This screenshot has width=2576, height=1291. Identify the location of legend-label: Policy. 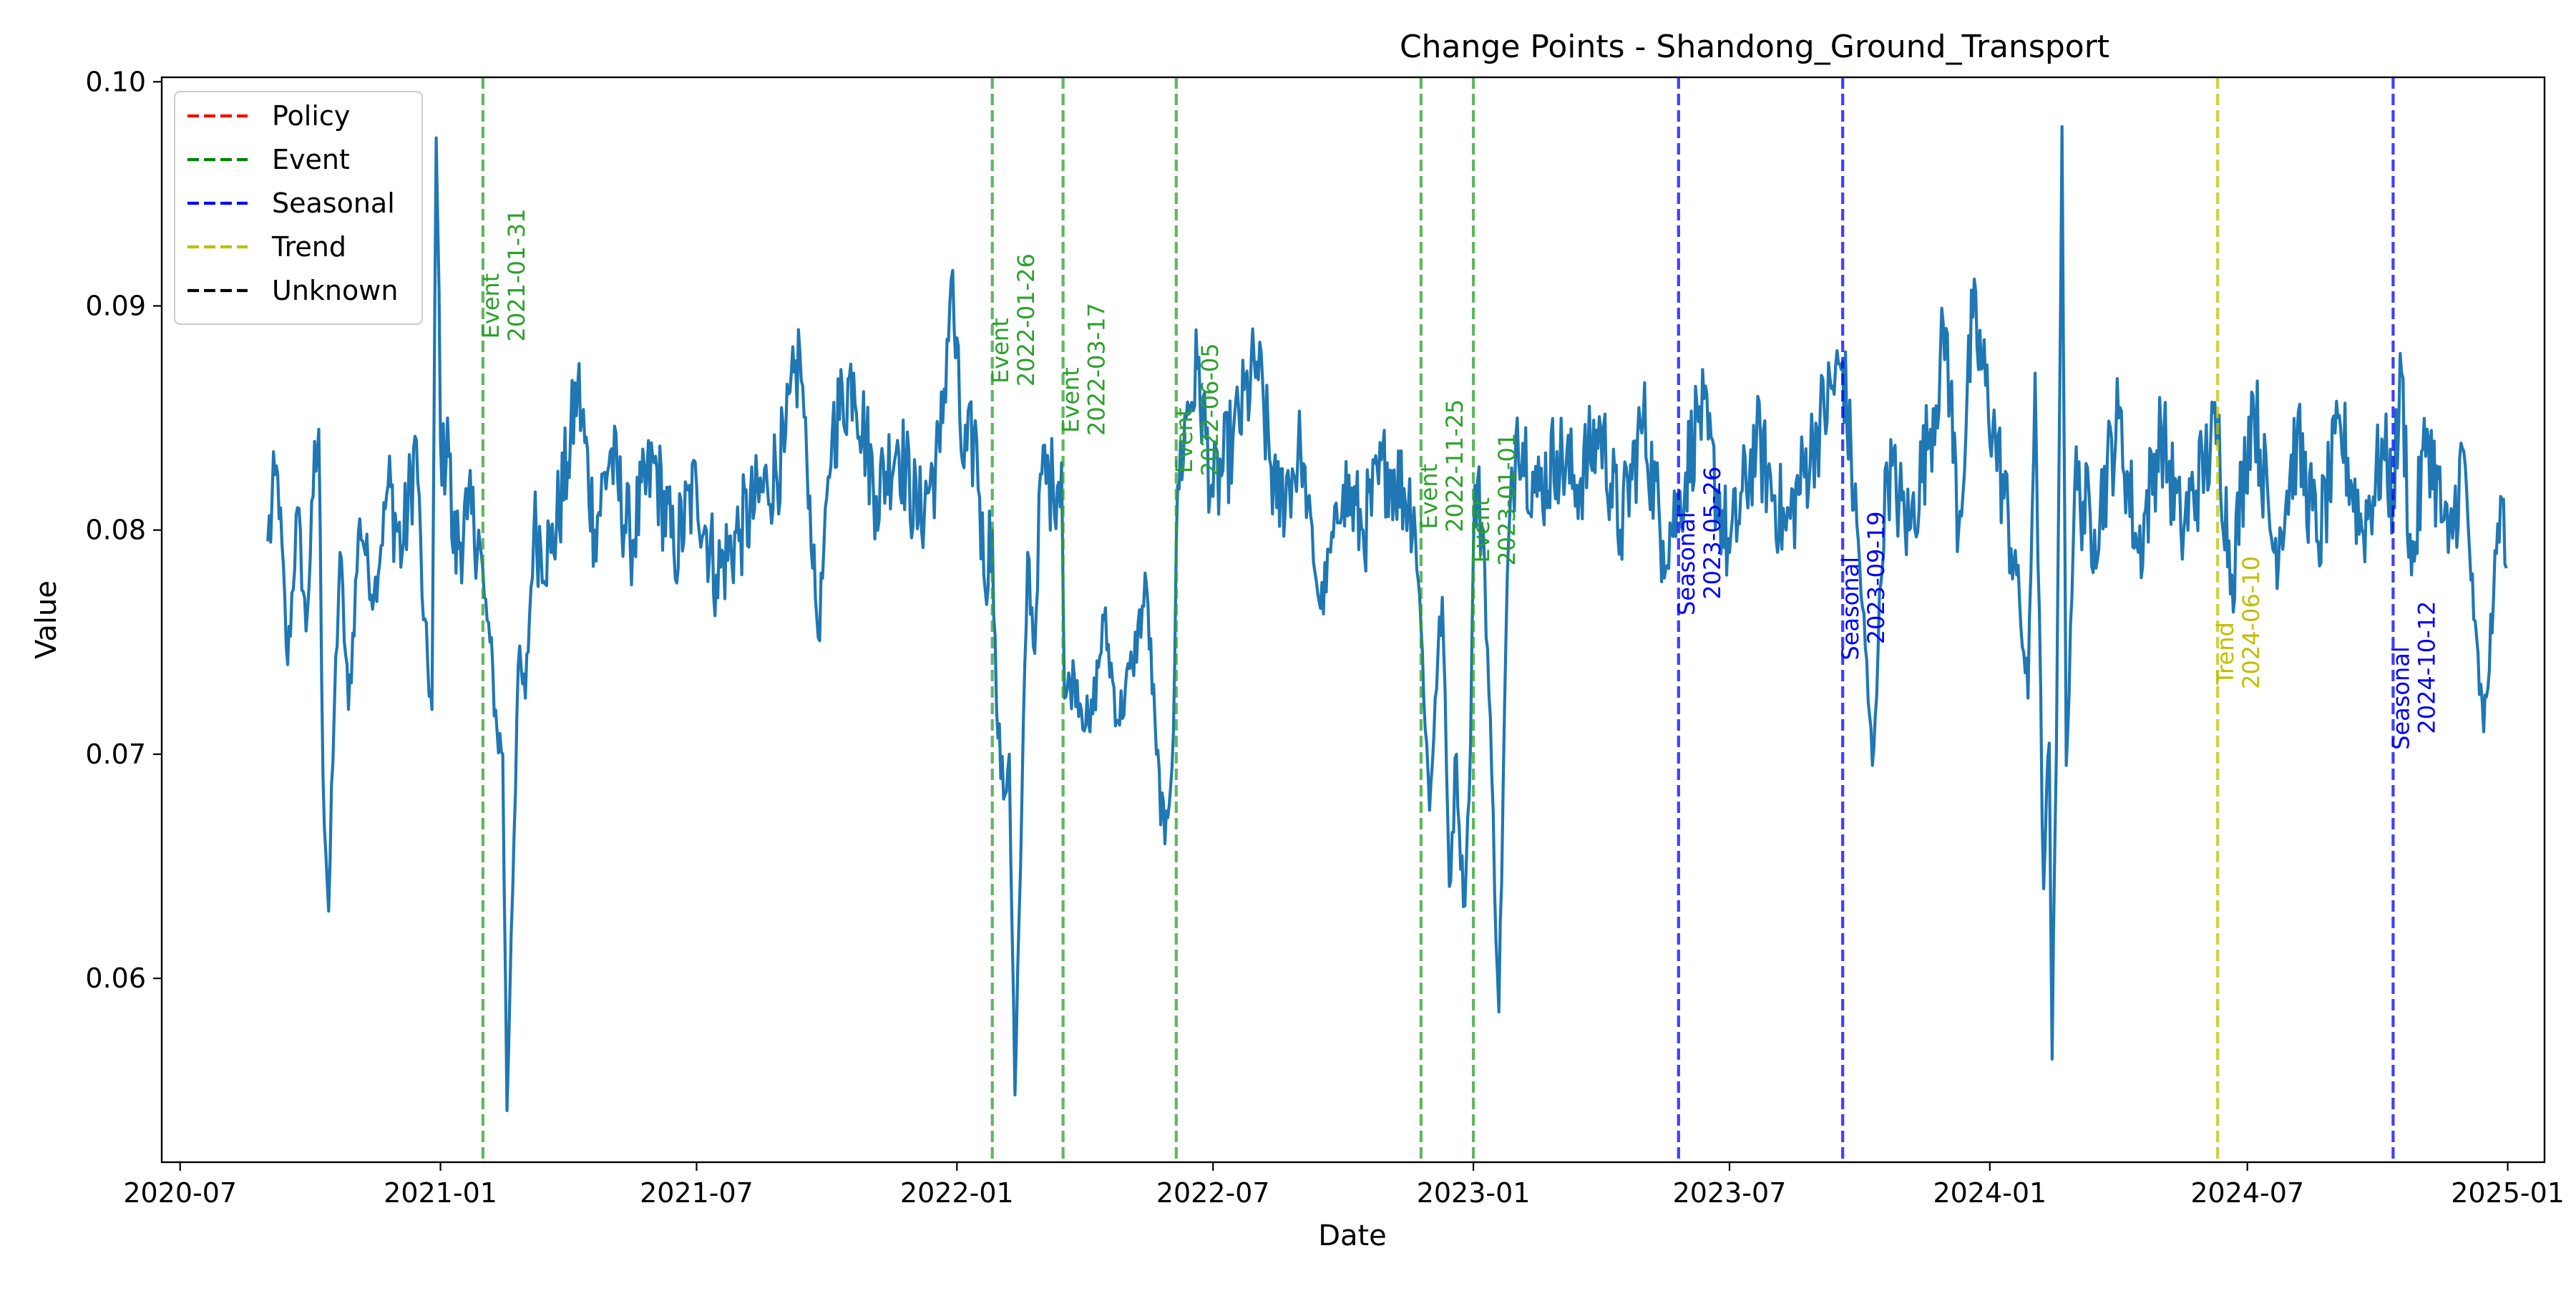
(311, 116).